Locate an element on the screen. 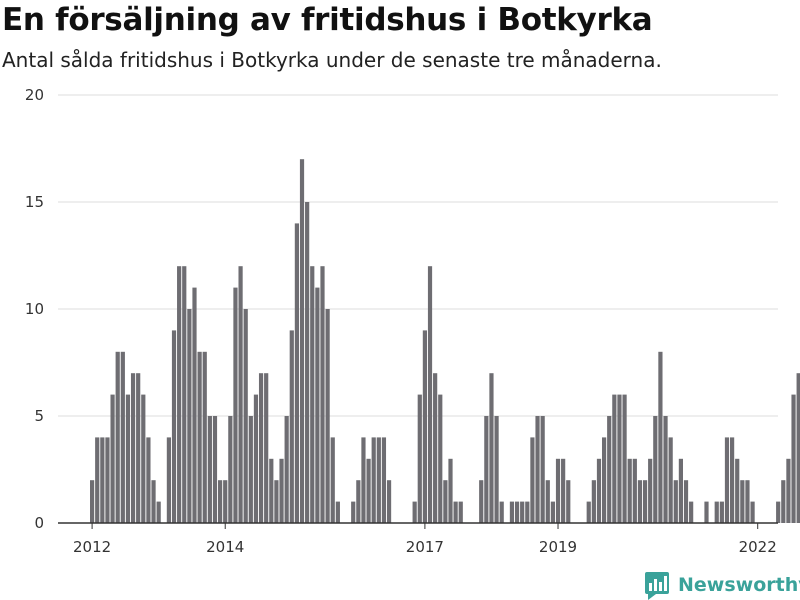 The width and height of the screenshot is (800, 600). x-tick-label: 2012 is located at coordinates (92, 547).